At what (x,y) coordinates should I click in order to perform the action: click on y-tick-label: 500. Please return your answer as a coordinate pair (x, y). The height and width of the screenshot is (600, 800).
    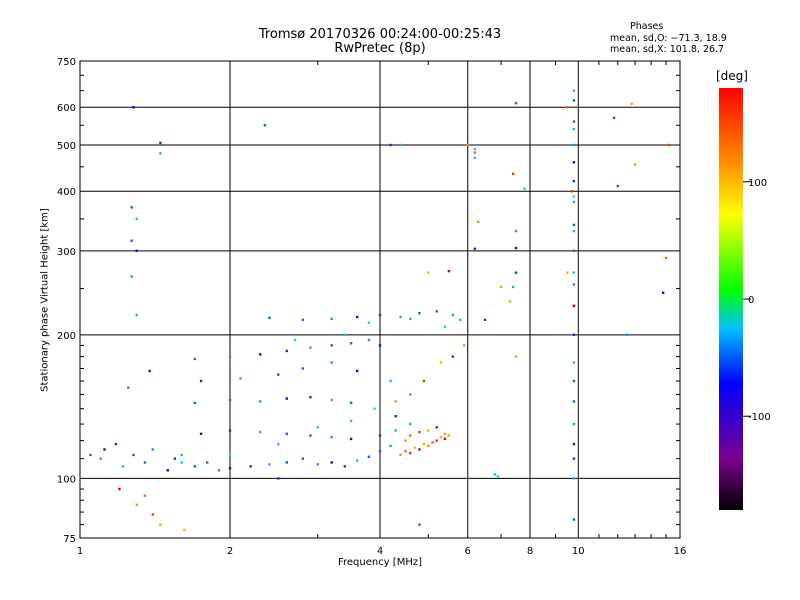
    Looking at the image, I should click on (66, 146).